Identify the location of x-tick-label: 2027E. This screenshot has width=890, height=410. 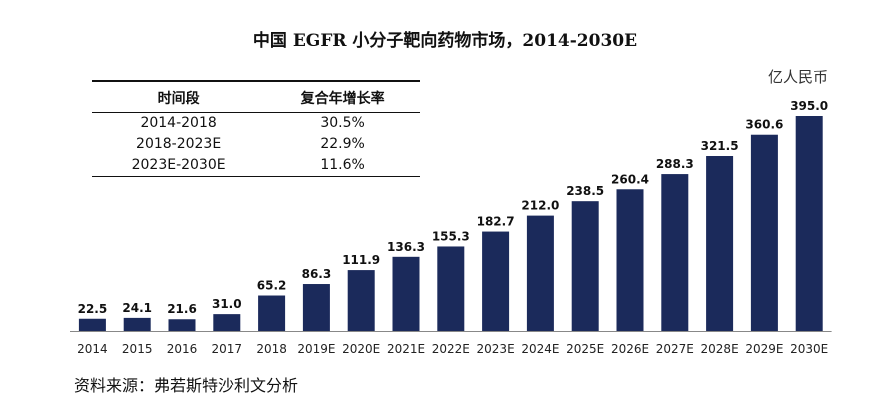
(675, 349).